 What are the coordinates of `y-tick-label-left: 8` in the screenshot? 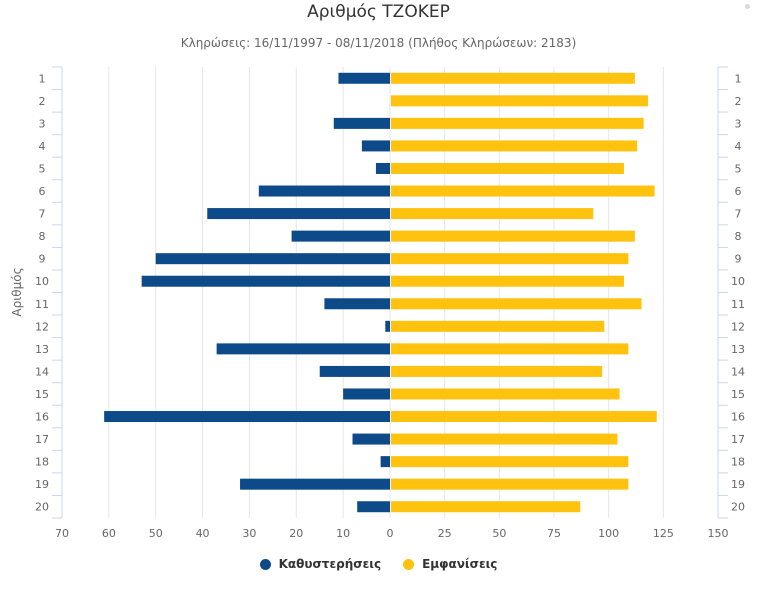 It's located at (42, 236).